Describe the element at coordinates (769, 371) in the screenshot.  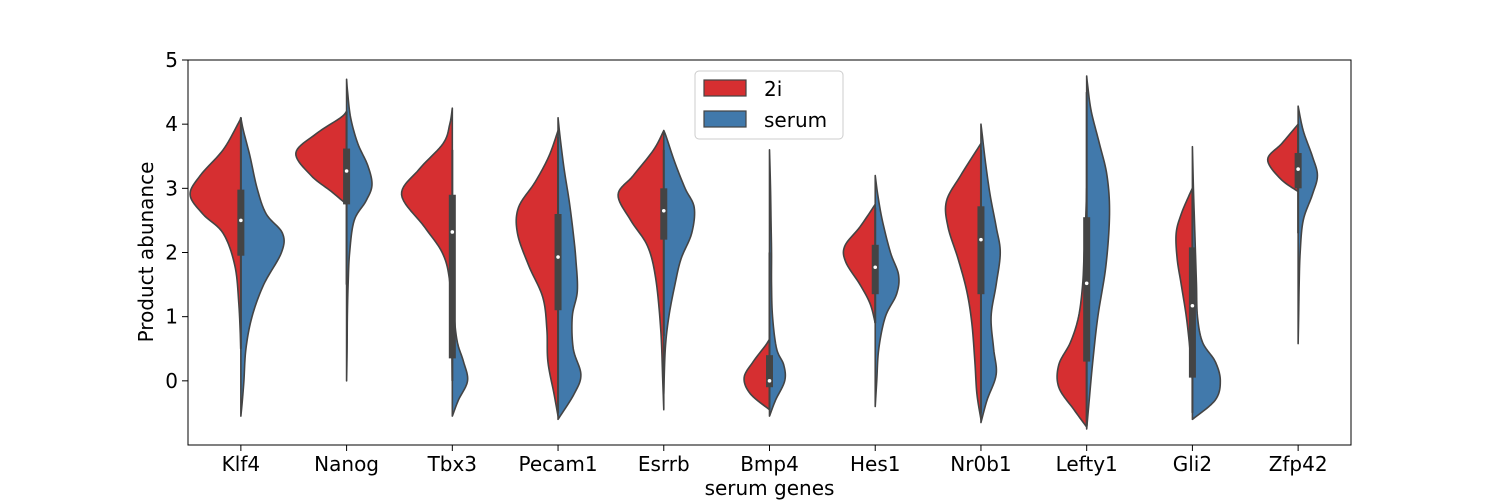
I see `iqr-box-bmp4` at that location.